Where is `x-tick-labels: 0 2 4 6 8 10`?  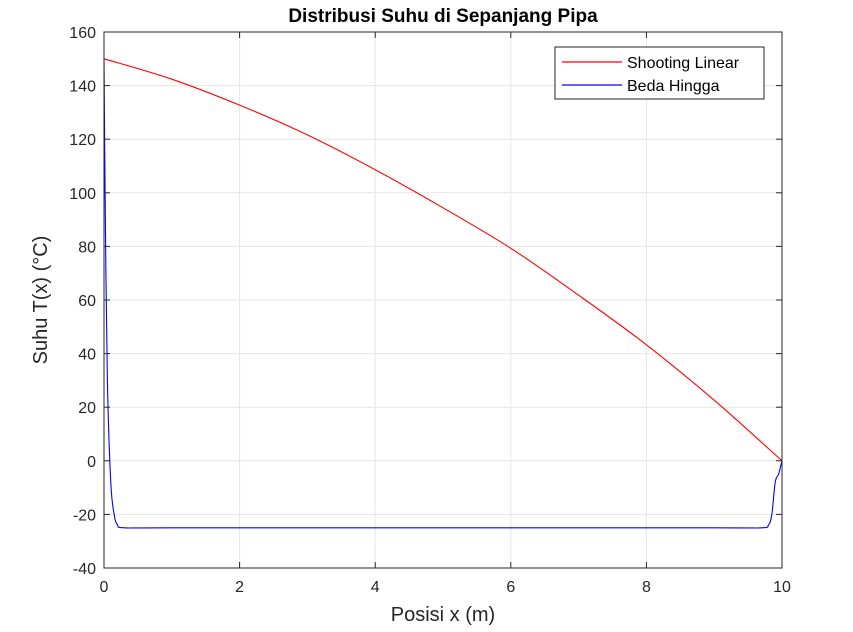 x-tick-labels: 0 2 4 6 8 10 is located at coordinates (445, 587).